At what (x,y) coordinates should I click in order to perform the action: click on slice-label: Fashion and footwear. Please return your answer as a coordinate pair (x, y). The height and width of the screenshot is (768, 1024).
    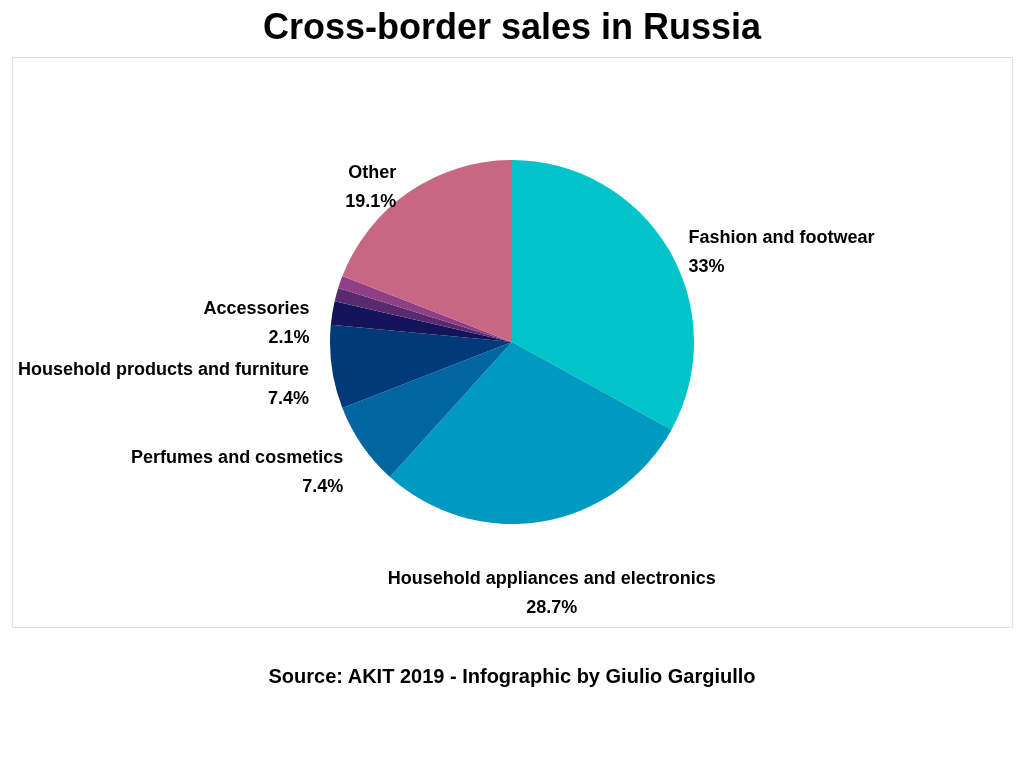
    Looking at the image, I should click on (781, 236).